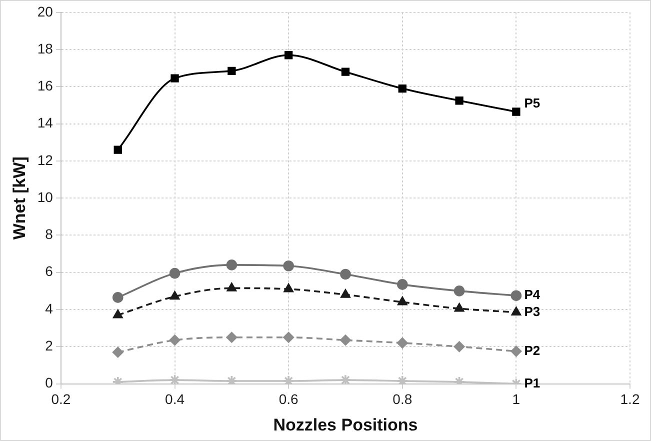 The width and height of the screenshot is (651, 441). Describe the element at coordinates (49, 234) in the screenshot. I see `y-tick-label: 8` at that location.